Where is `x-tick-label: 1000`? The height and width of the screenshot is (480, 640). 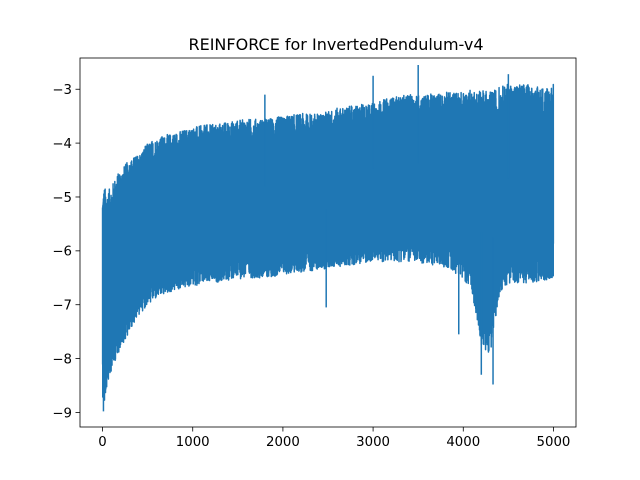
x-tick-label: 1000 is located at coordinates (193, 442).